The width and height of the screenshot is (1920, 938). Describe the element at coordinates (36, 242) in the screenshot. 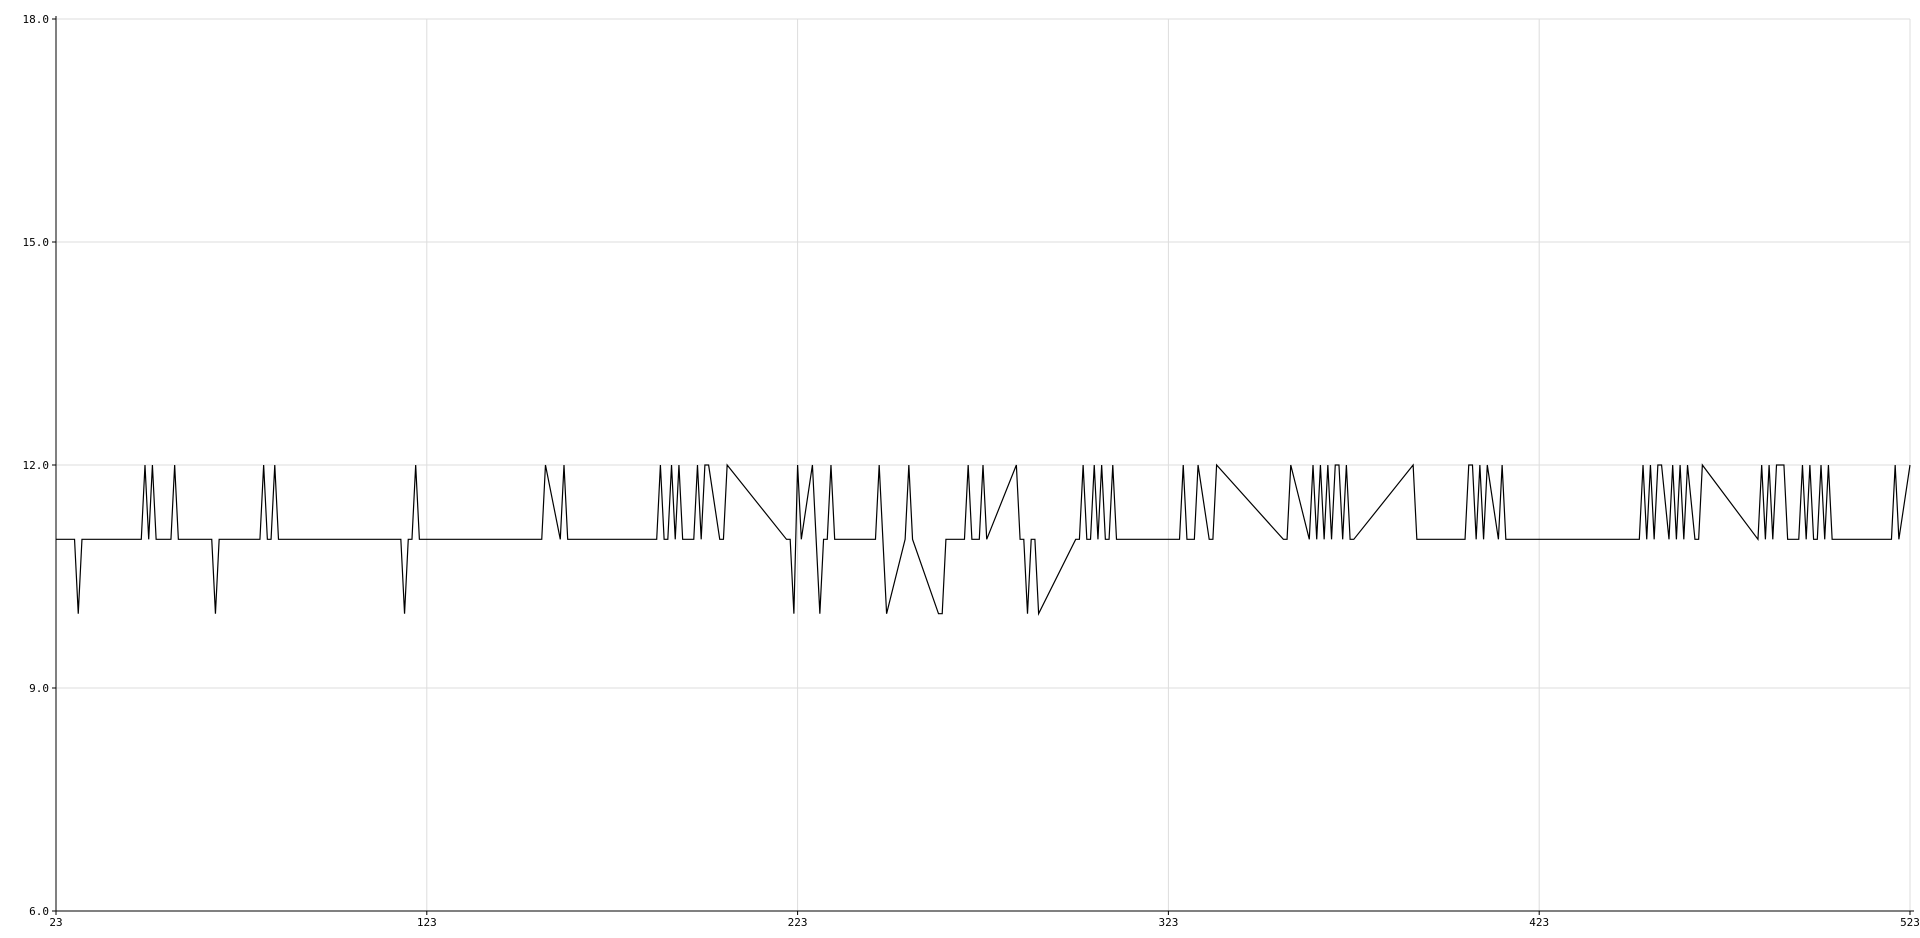

I see `y-tick-label: 15.0` at that location.